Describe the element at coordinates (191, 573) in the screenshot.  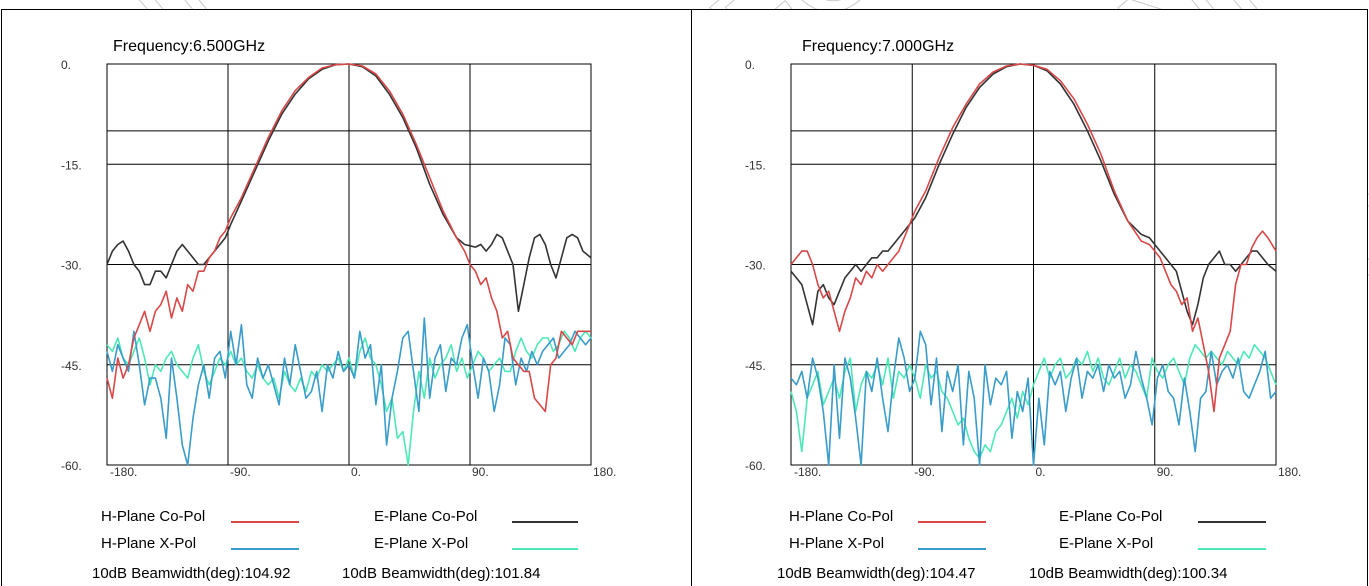
I see `beamwidth-h-plane: 10dB Beamwidth(deg):104.92` at that location.